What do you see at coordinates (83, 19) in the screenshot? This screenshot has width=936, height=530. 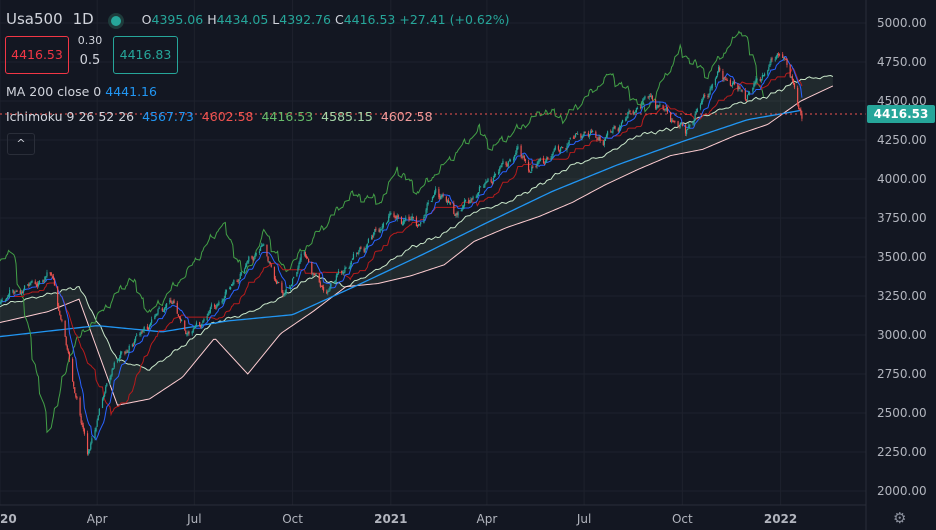 I see `interval-label: 1D` at bounding box center [83, 19].